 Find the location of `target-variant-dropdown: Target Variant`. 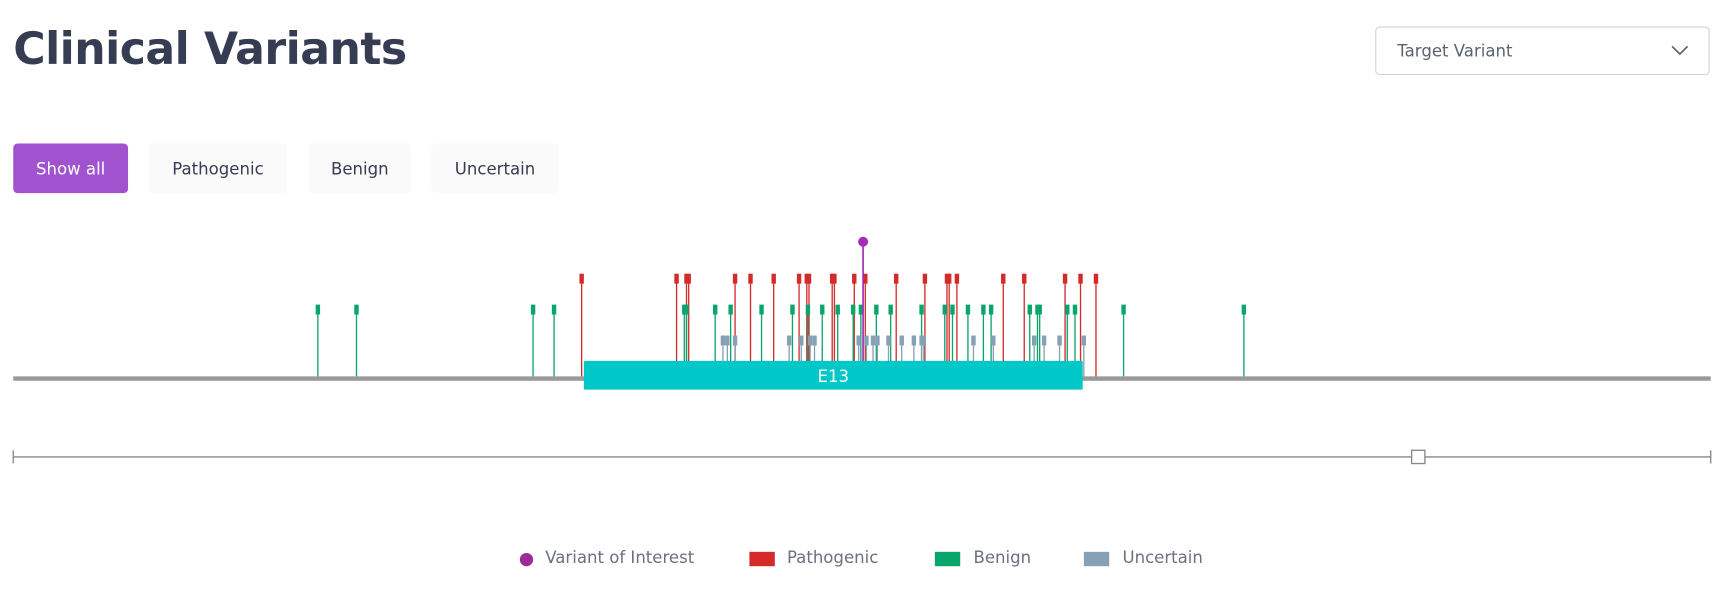

target-variant-dropdown: Target Variant is located at coordinates (1542, 51).